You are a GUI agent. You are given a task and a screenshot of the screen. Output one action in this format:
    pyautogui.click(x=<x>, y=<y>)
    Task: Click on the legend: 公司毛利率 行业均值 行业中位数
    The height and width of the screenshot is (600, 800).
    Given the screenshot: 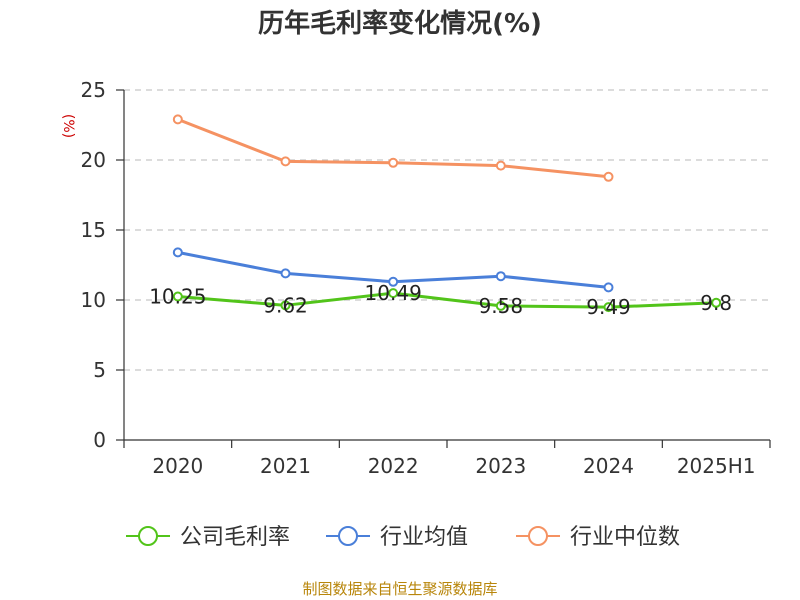 What is the action you would take?
    pyautogui.click(x=403, y=537)
    